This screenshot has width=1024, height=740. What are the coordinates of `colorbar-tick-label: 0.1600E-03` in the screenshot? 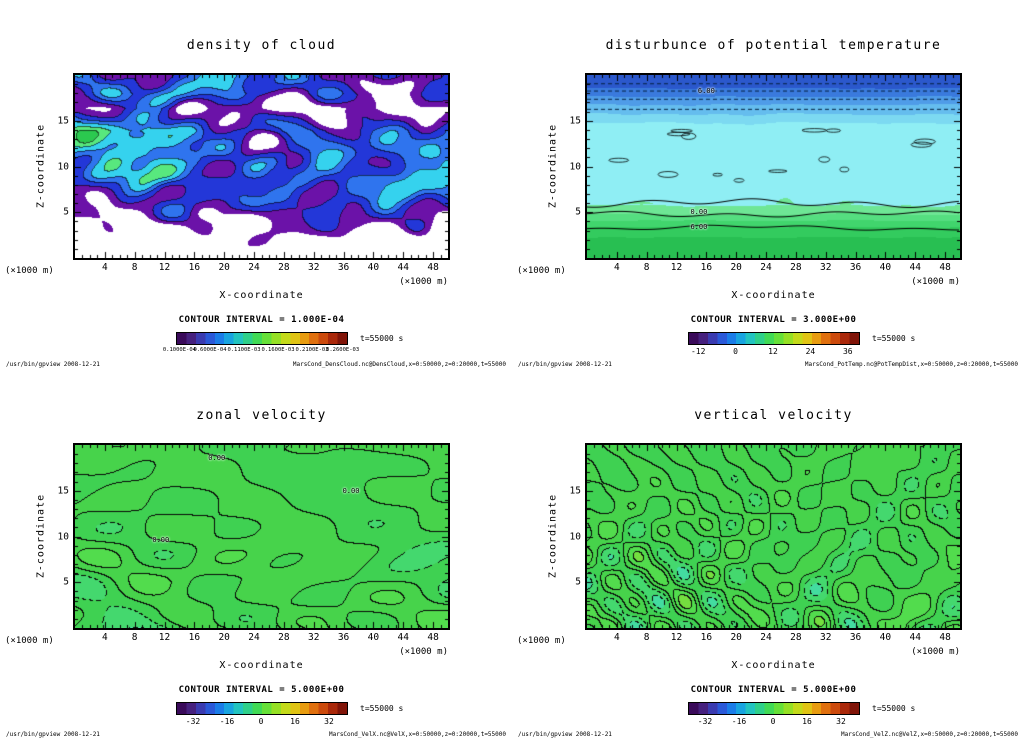 It's located at (278, 350).